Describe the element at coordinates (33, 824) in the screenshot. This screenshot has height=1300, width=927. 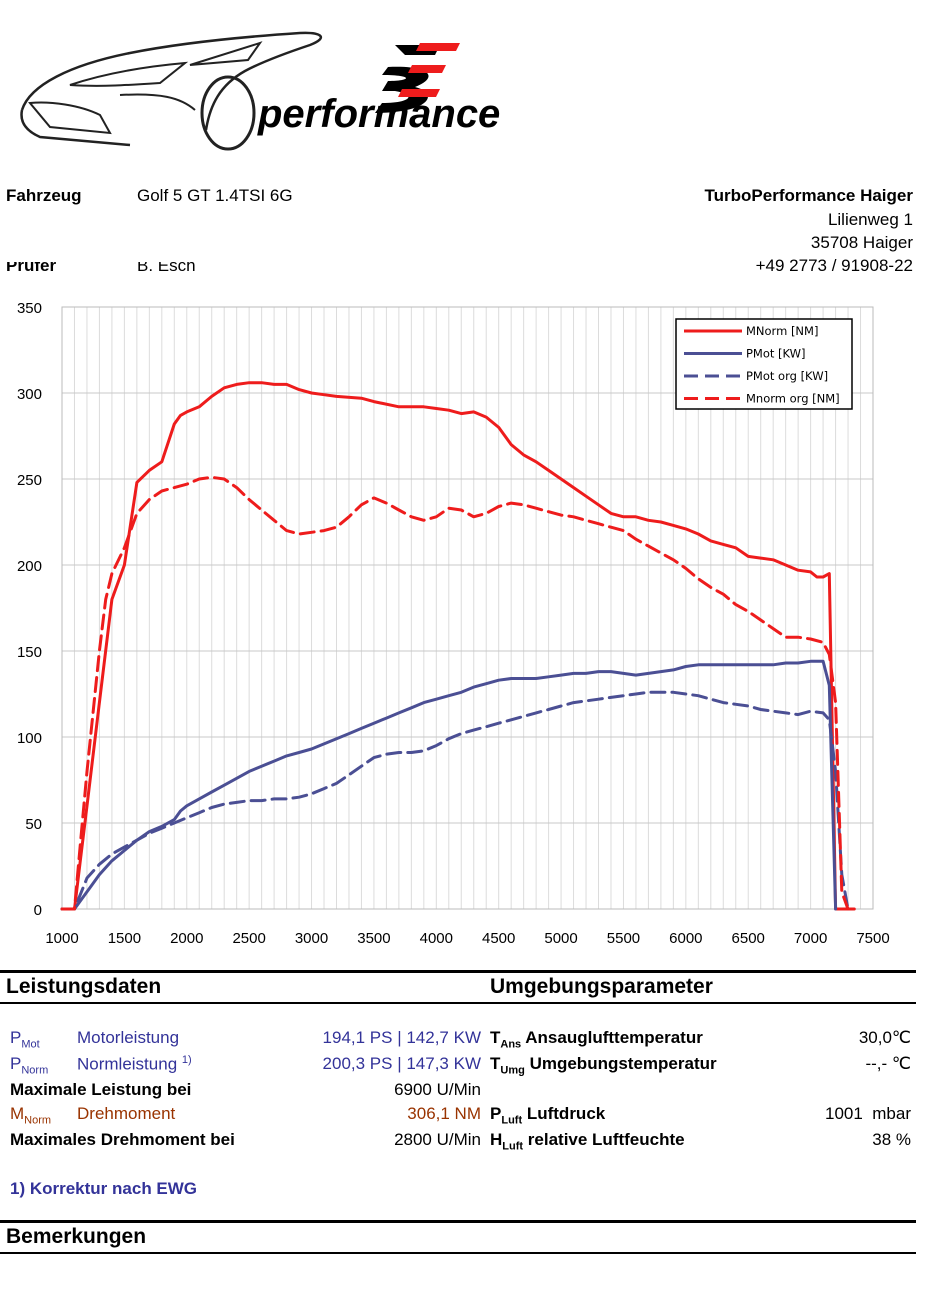
I see `y-tick-label: 50` at that location.